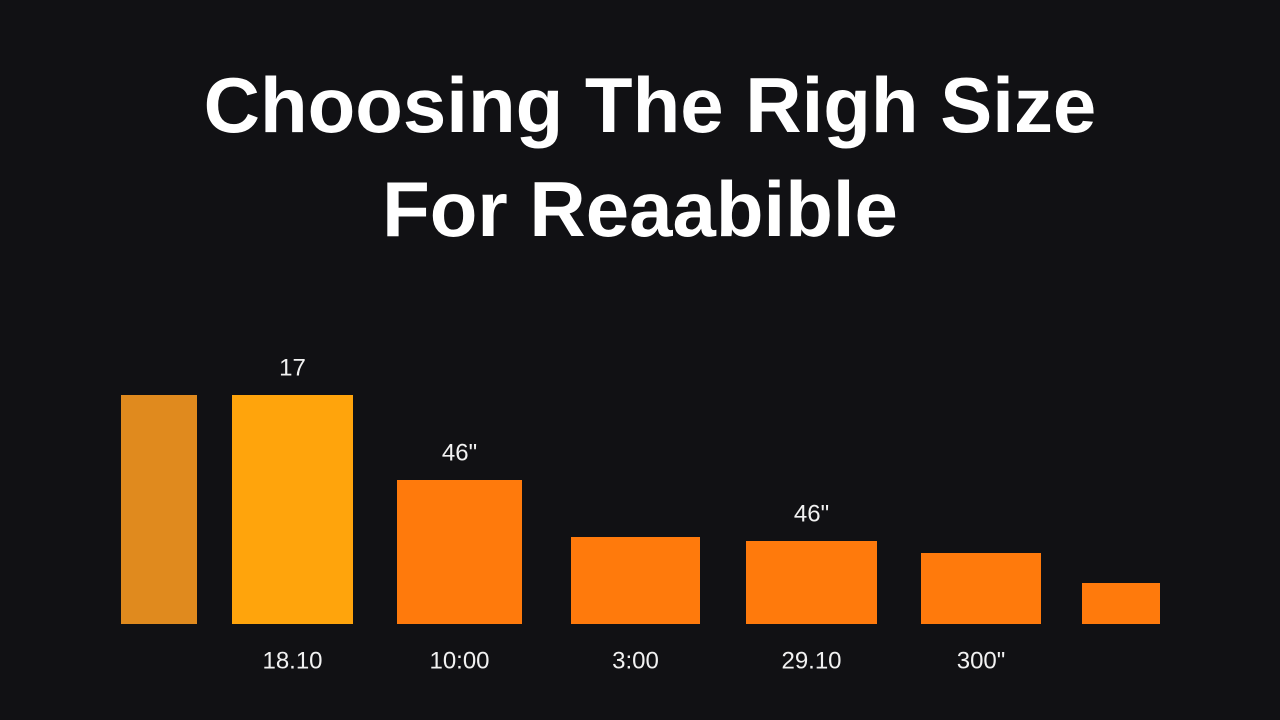 The width and height of the screenshot is (1280, 720). What do you see at coordinates (292, 660) in the screenshot?
I see `x-tick-label: 18.10` at bounding box center [292, 660].